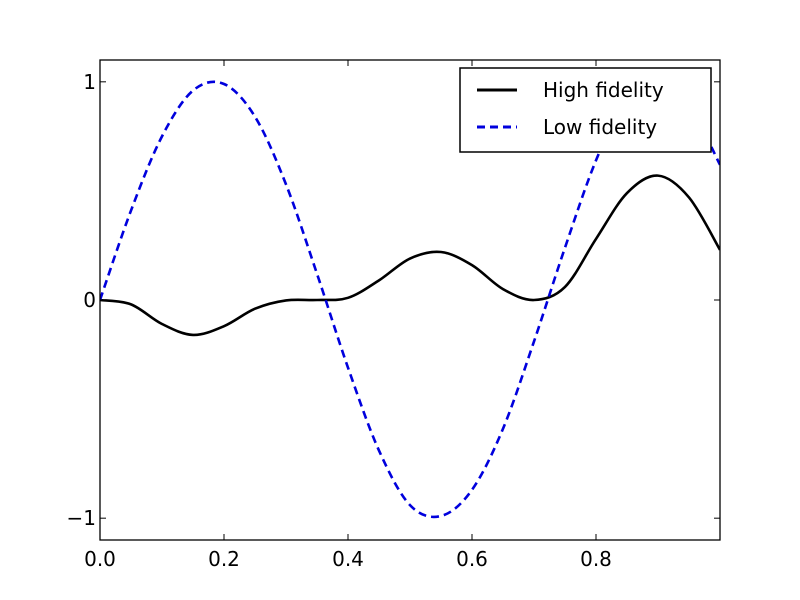 This screenshot has height=600, width=800. Describe the element at coordinates (596, 559) in the screenshot. I see `x-tick-label: 0.8` at that location.